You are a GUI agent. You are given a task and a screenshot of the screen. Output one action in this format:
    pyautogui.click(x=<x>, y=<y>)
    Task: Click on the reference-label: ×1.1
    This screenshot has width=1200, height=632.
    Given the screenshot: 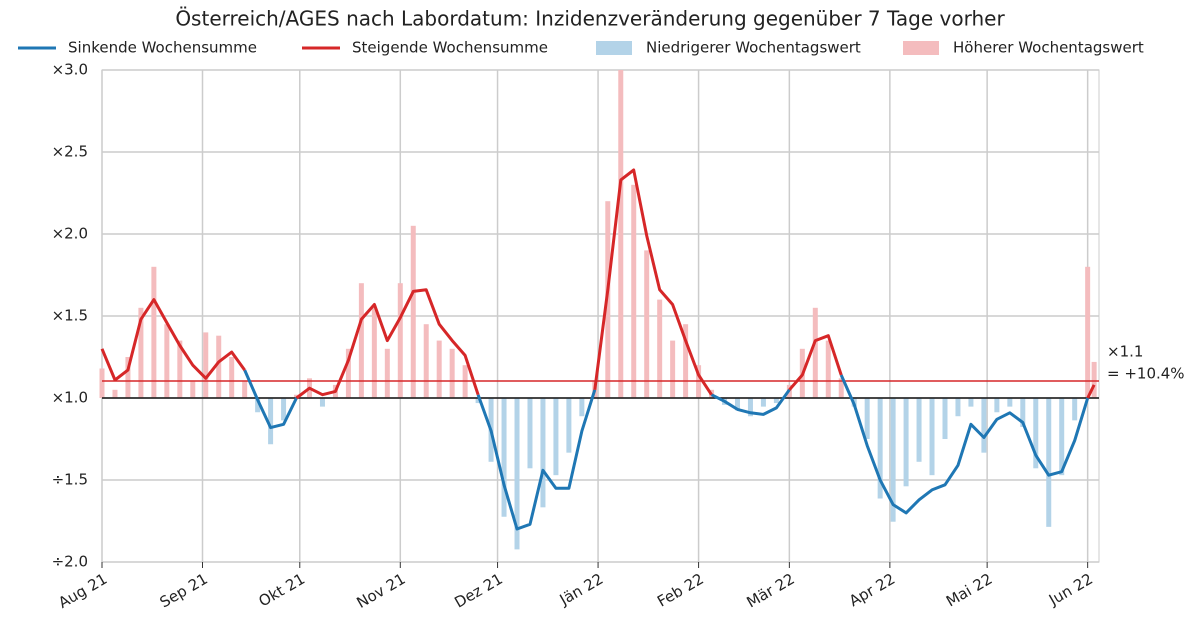 What is the action you would take?
    pyautogui.click(x=1125, y=352)
    